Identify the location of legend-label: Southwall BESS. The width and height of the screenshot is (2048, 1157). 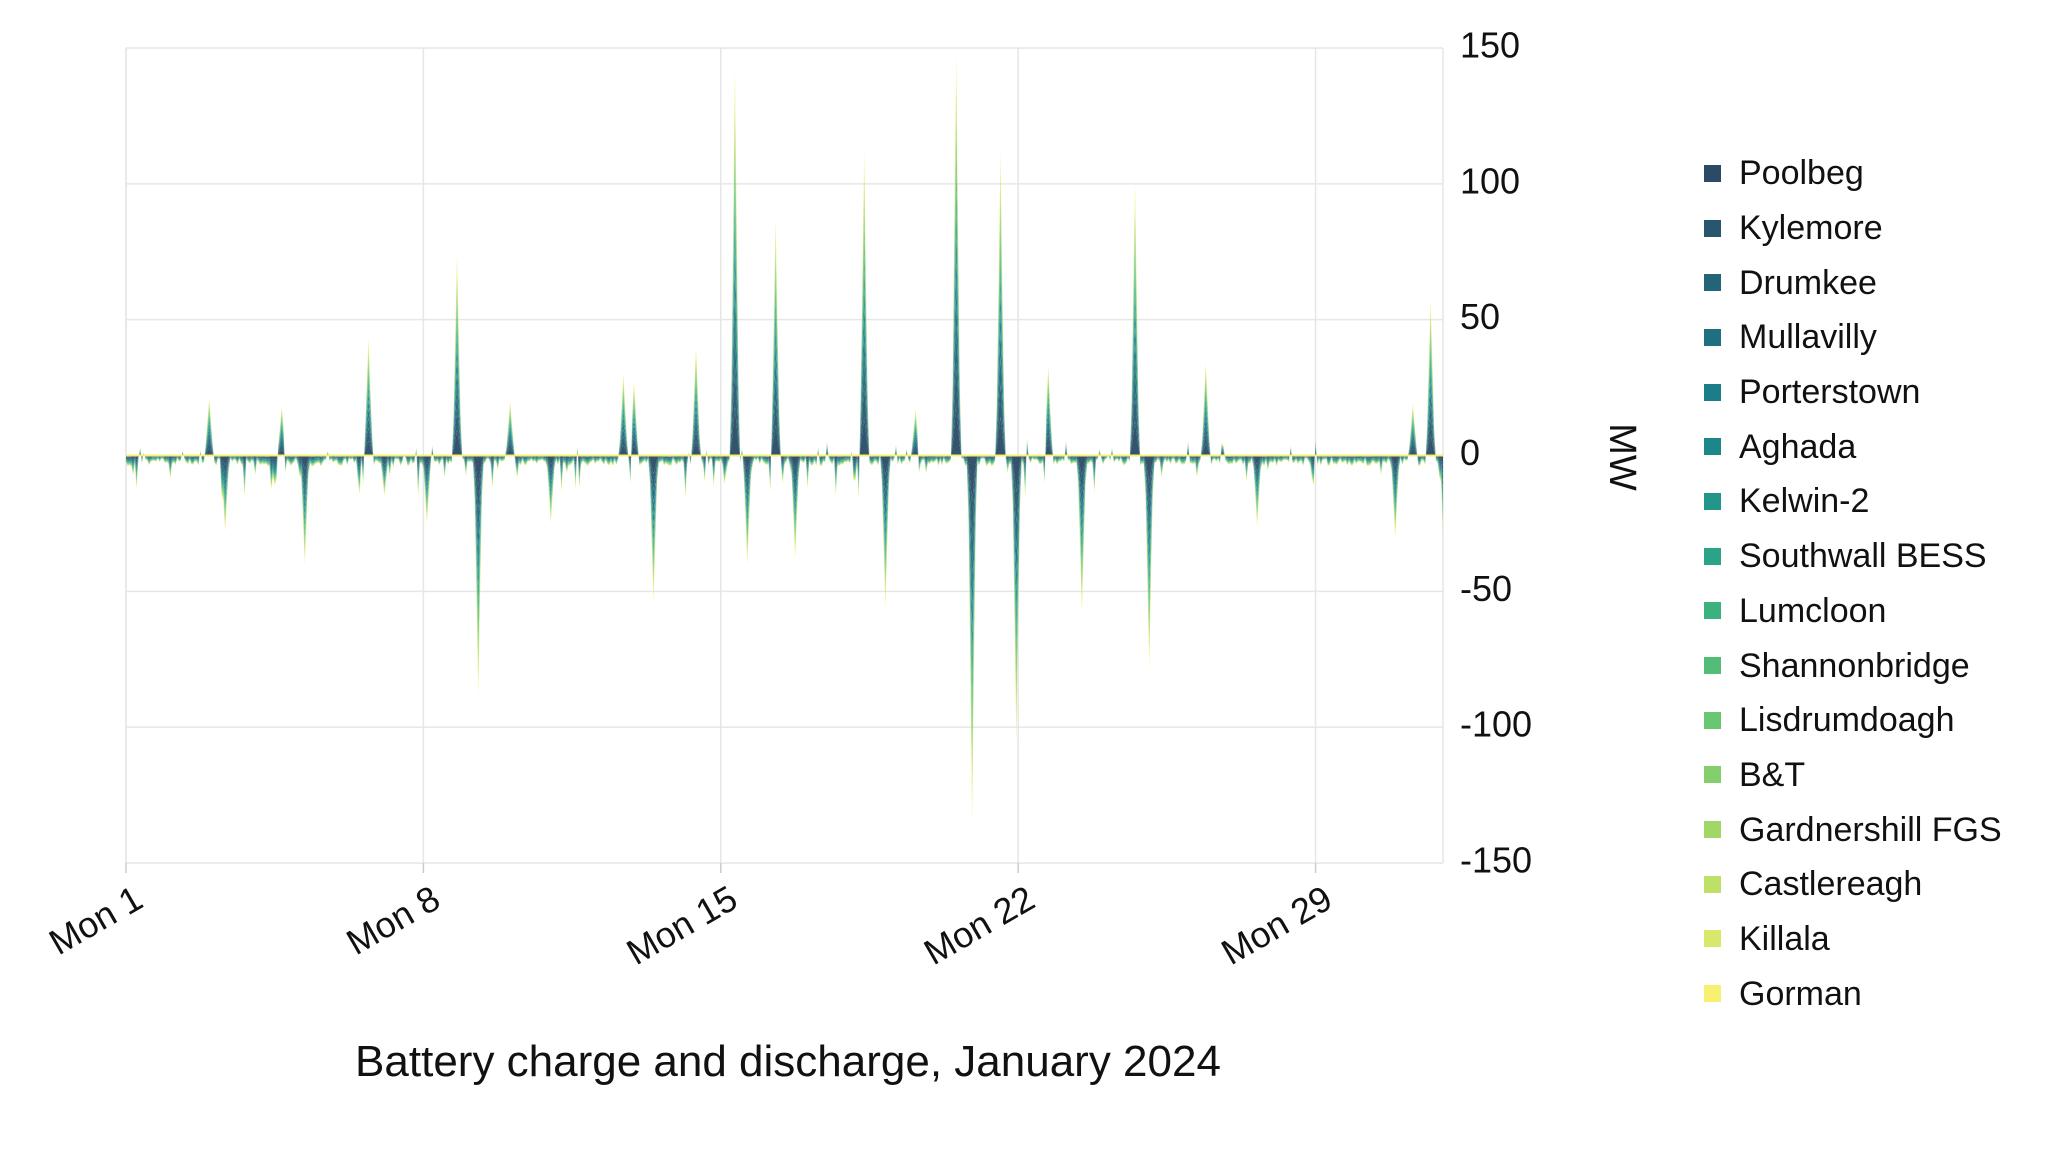
(1863, 556).